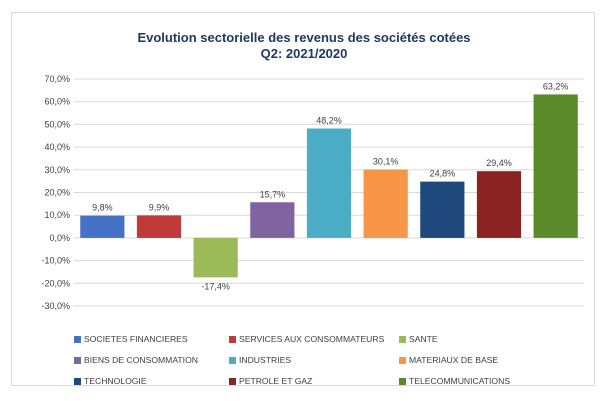 The height and width of the screenshot is (401, 607). I want to click on y-tick-label: 30,0%, so click(57, 170).